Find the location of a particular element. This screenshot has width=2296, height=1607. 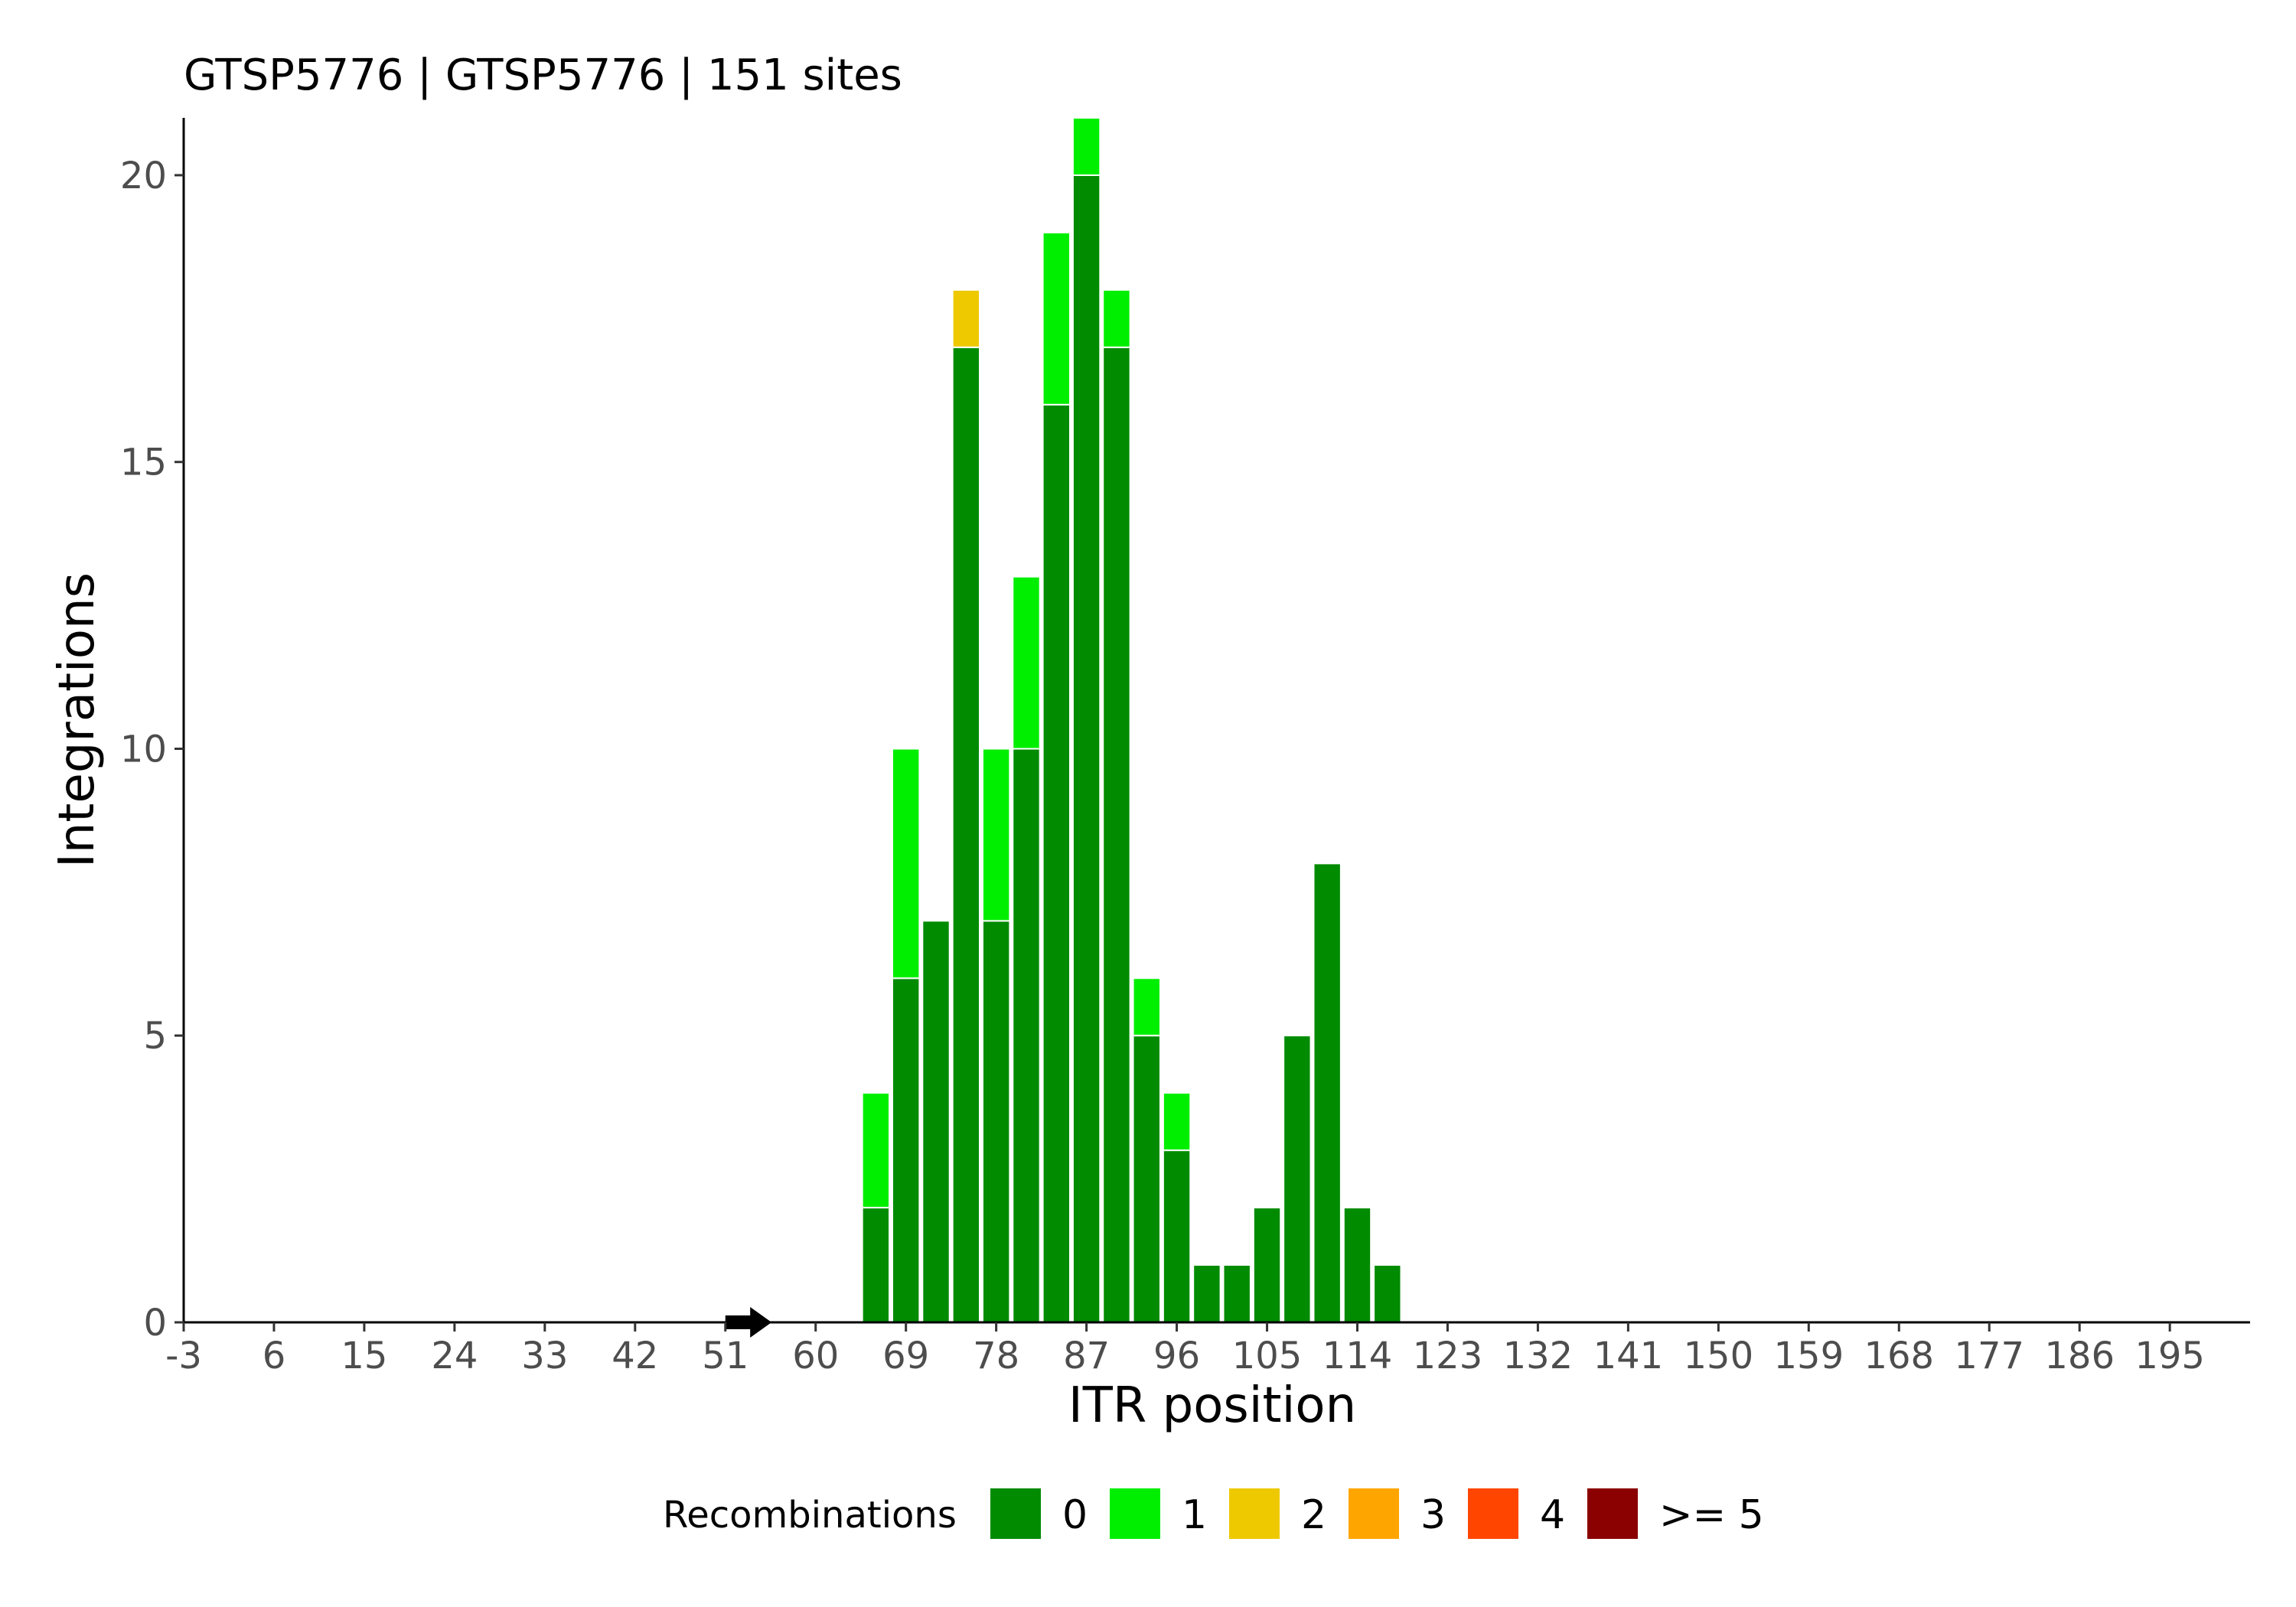

y-tick-label: 5 is located at coordinates (155, 1036).